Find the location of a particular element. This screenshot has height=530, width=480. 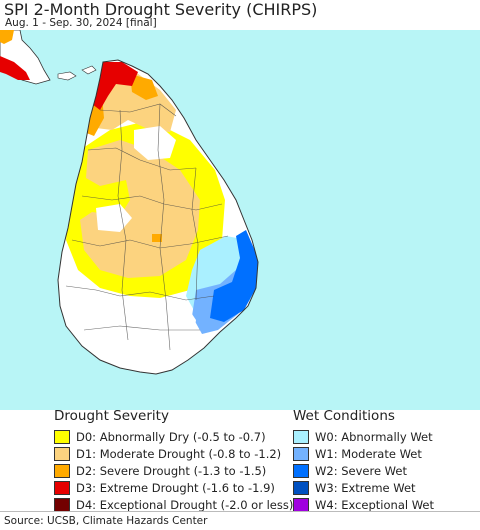

d2-region-ne is located at coordinates (144, 87).